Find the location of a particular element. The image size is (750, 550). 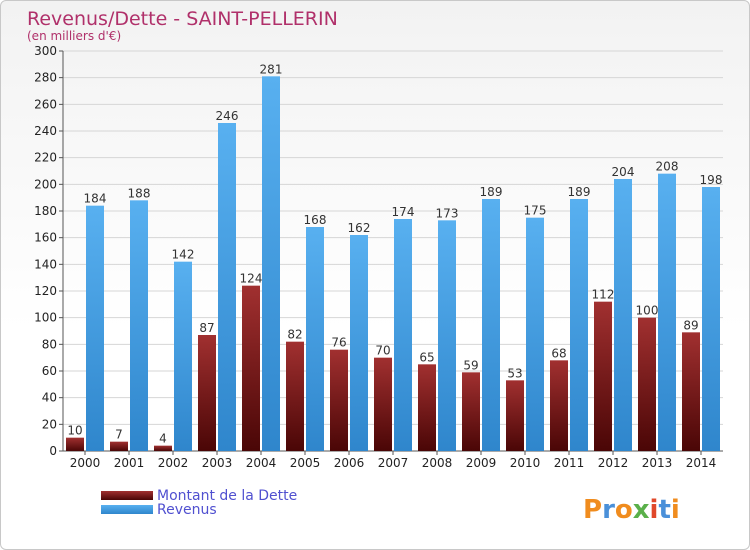

y-tick-label: 160 is located at coordinates (45, 238).